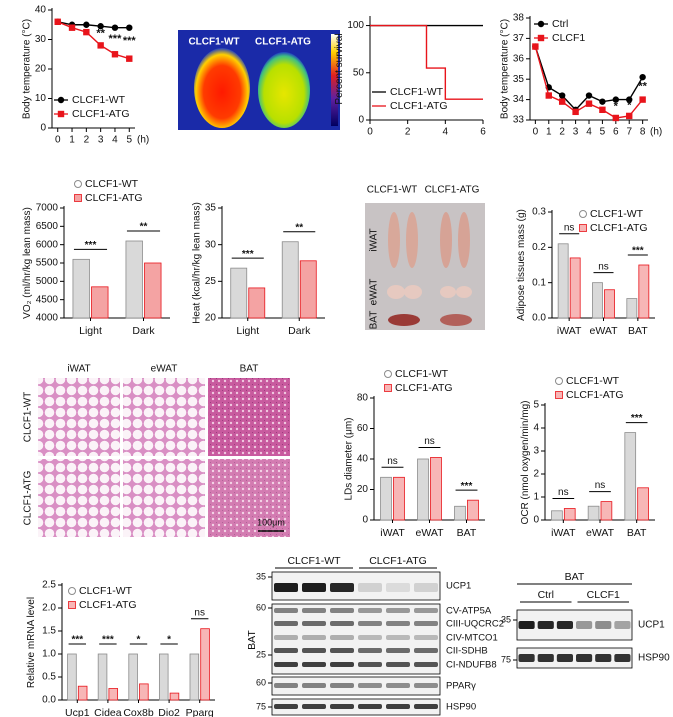 This screenshot has height=717, width=673. Describe the element at coordinates (108, 712) in the screenshot. I see `x-tick-label: Cidea` at that location.